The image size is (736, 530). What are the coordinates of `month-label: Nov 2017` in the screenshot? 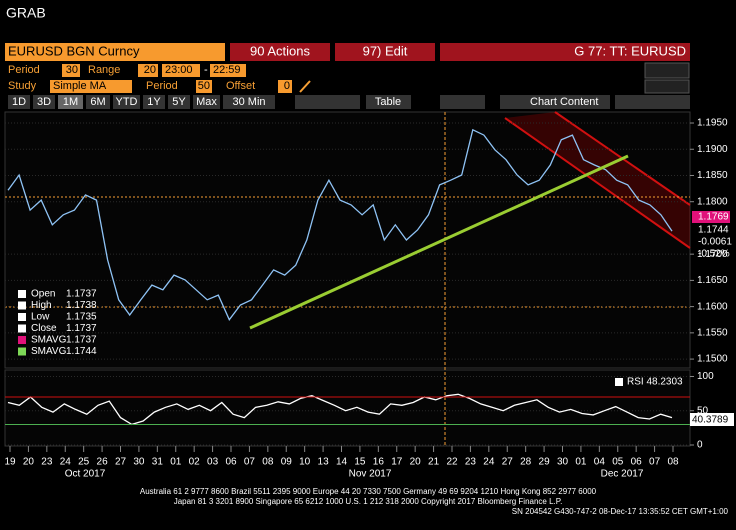 It's located at (370, 474).